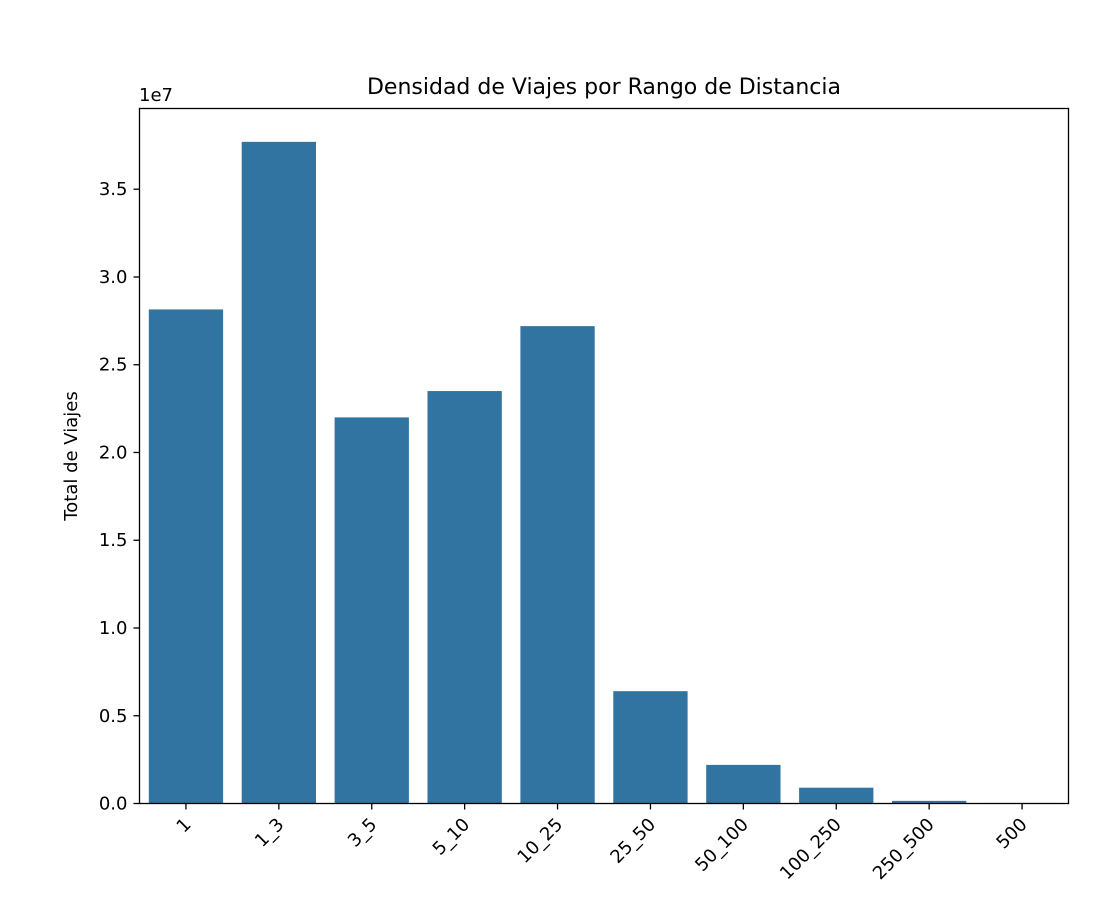  I want to click on y-tick-label: 3.0, so click(113, 277).